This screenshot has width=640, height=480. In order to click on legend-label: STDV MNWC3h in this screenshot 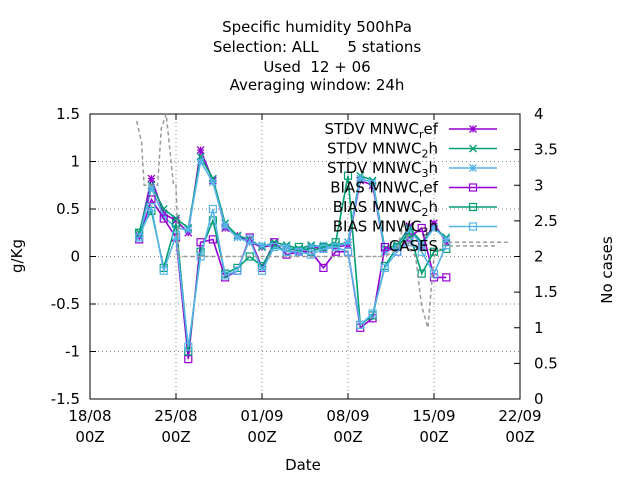, I will do `click(382, 169)`.